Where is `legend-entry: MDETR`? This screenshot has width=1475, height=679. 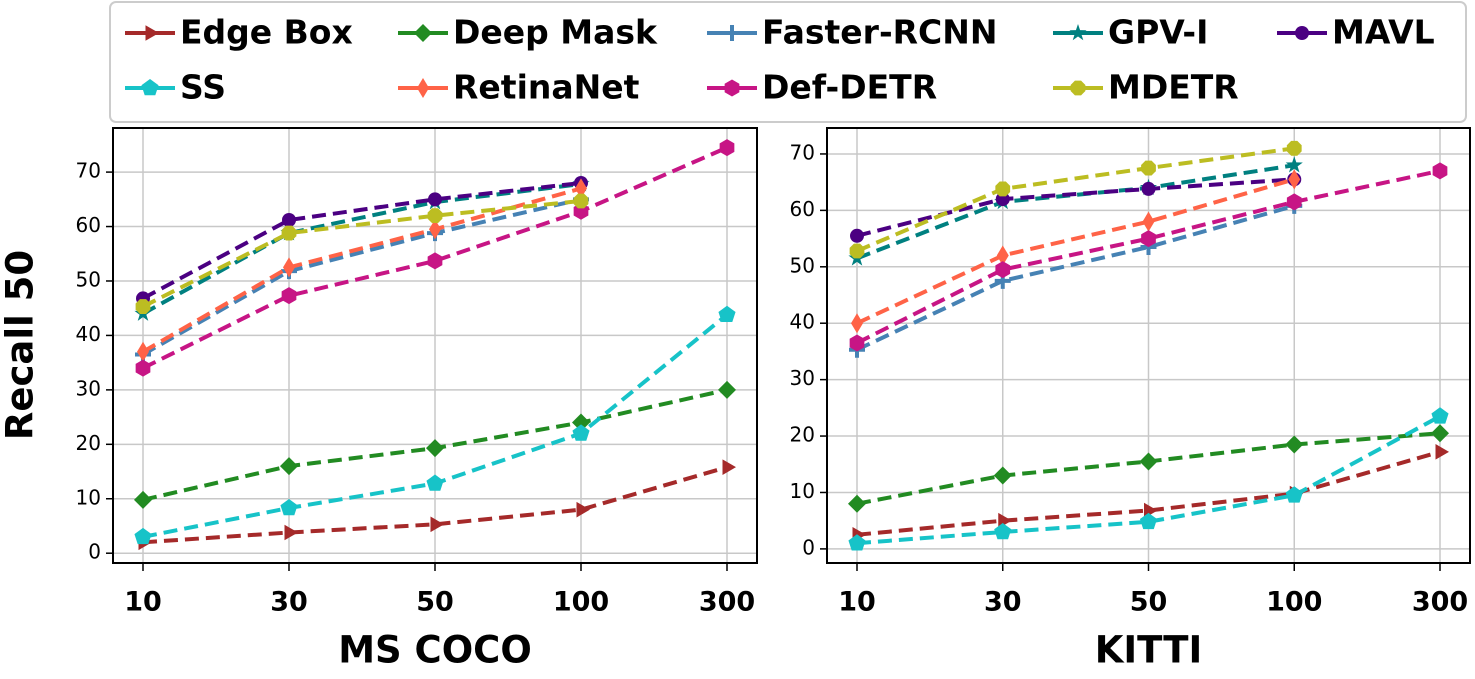 legend-entry: MDETR is located at coordinates (1146, 87).